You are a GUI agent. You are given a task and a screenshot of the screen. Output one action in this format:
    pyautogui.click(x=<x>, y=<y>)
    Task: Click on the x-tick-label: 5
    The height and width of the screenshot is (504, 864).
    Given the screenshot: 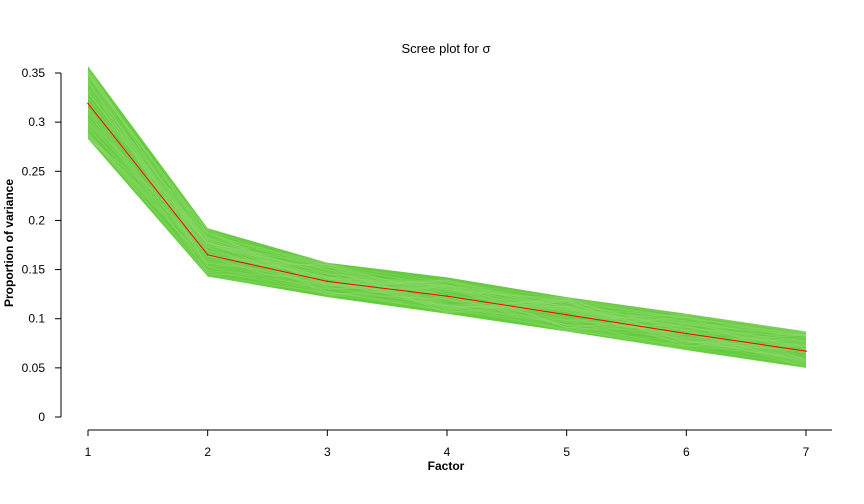 What is the action you would take?
    pyautogui.click(x=566, y=452)
    